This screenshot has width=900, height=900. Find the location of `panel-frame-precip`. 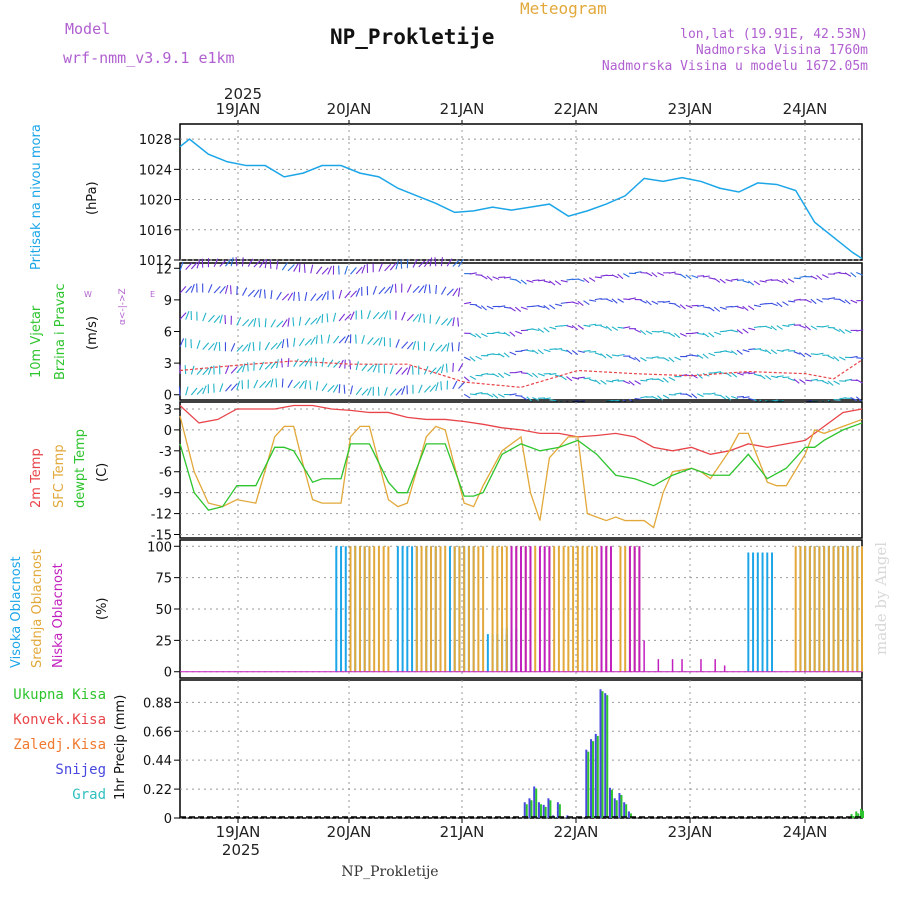

panel-frame-precip is located at coordinates (521, 749).